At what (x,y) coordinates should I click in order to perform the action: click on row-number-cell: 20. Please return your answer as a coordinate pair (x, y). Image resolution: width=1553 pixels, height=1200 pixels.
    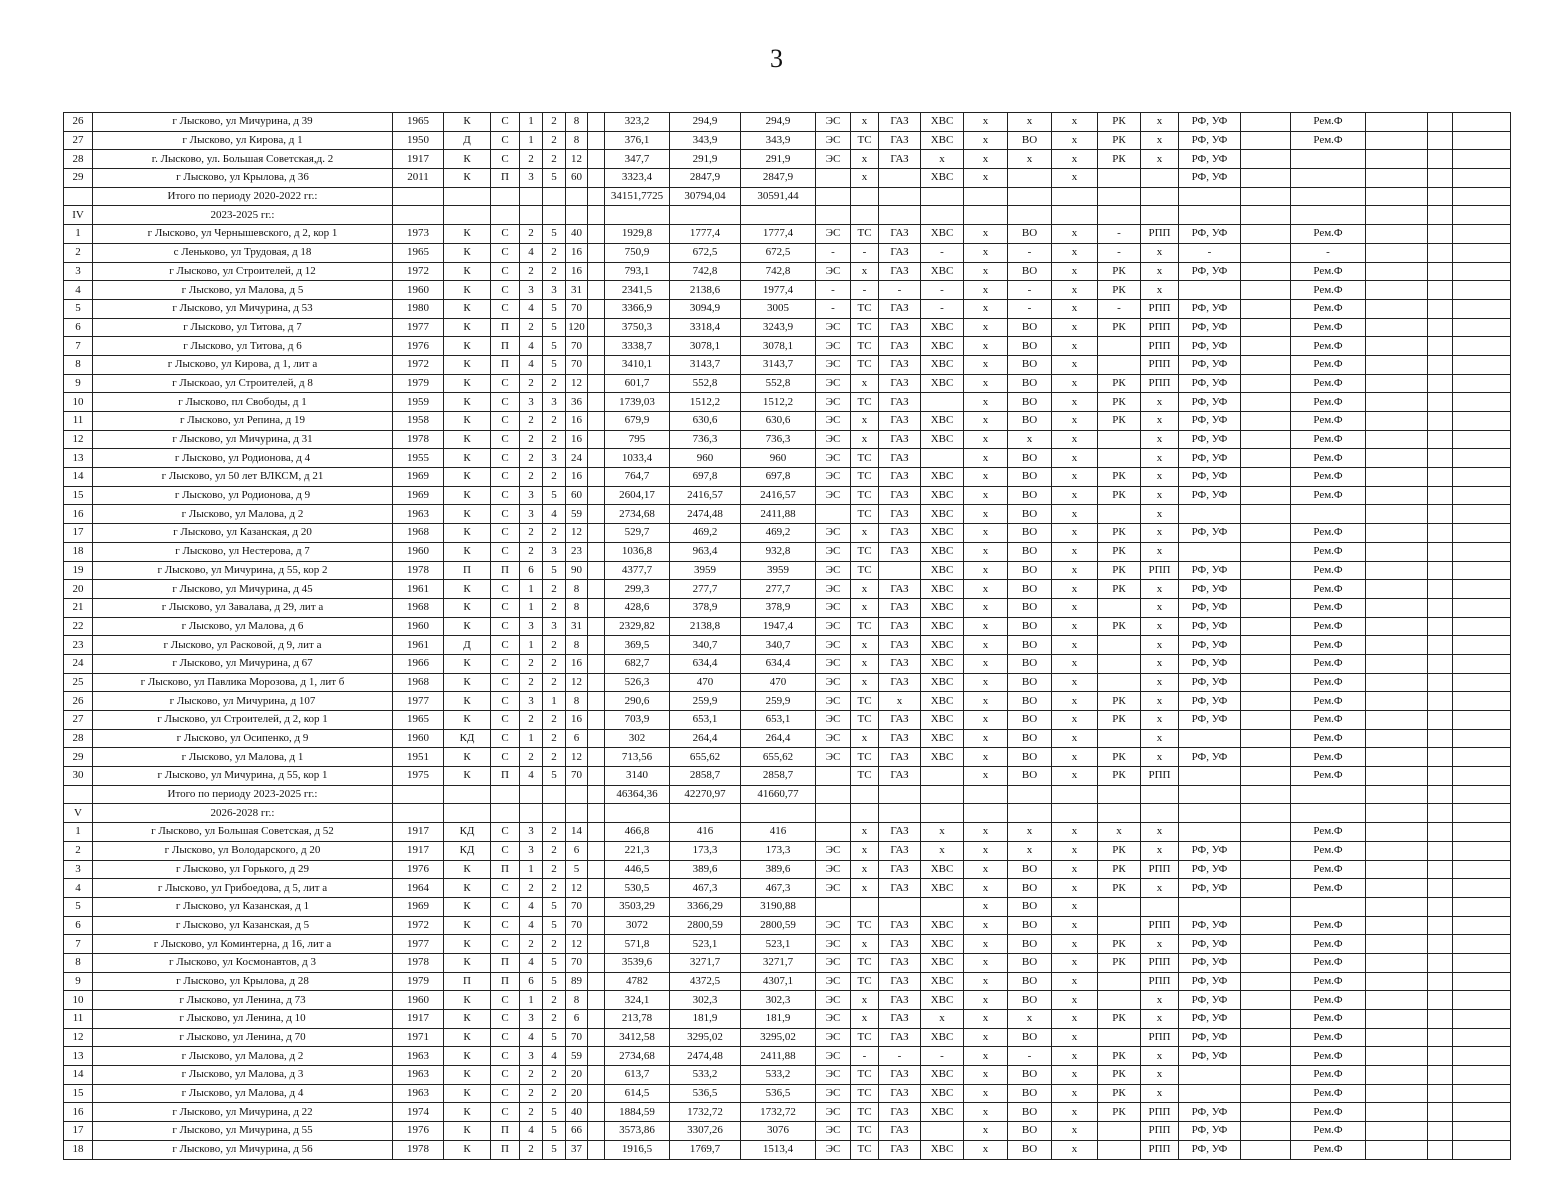
    Looking at the image, I should click on (78, 589).